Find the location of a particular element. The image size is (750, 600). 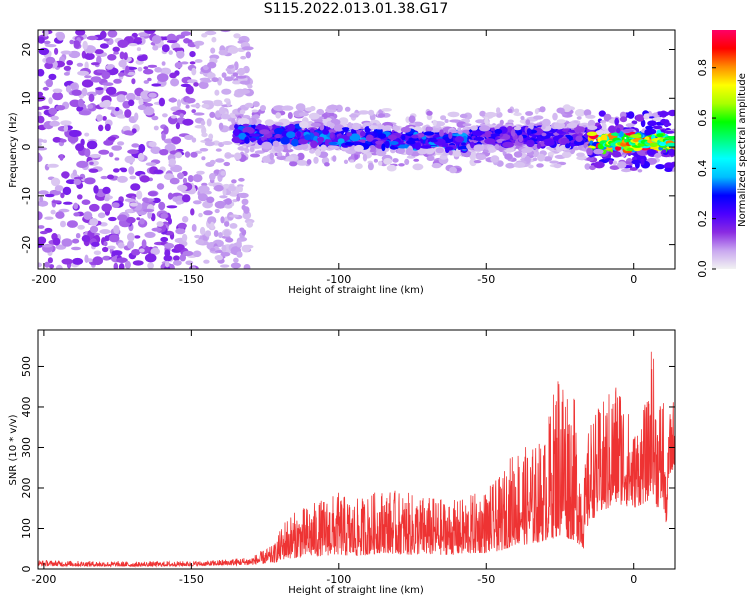

x-tick-label: -200 is located at coordinates (43, 579).